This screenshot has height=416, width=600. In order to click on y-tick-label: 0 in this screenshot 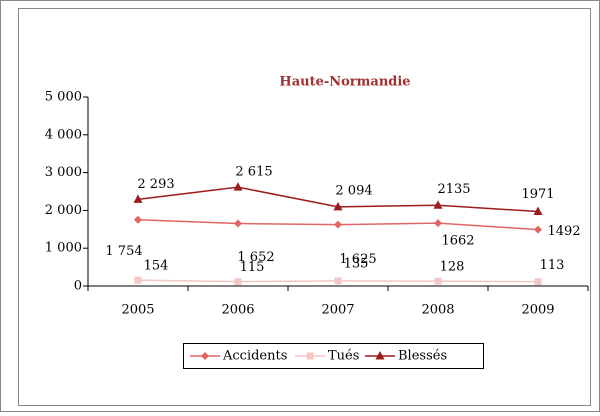, I will do `click(78, 286)`.